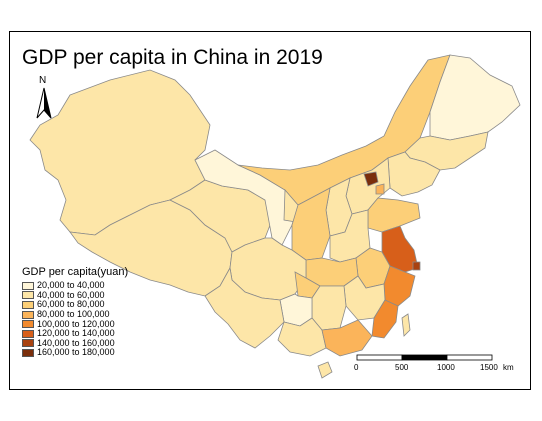 This screenshot has width=542, height=421. Describe the element at coordinates (434, 363) in the screenshot. I see `scale-bar: 0 500 1000 1500 km` at that location.